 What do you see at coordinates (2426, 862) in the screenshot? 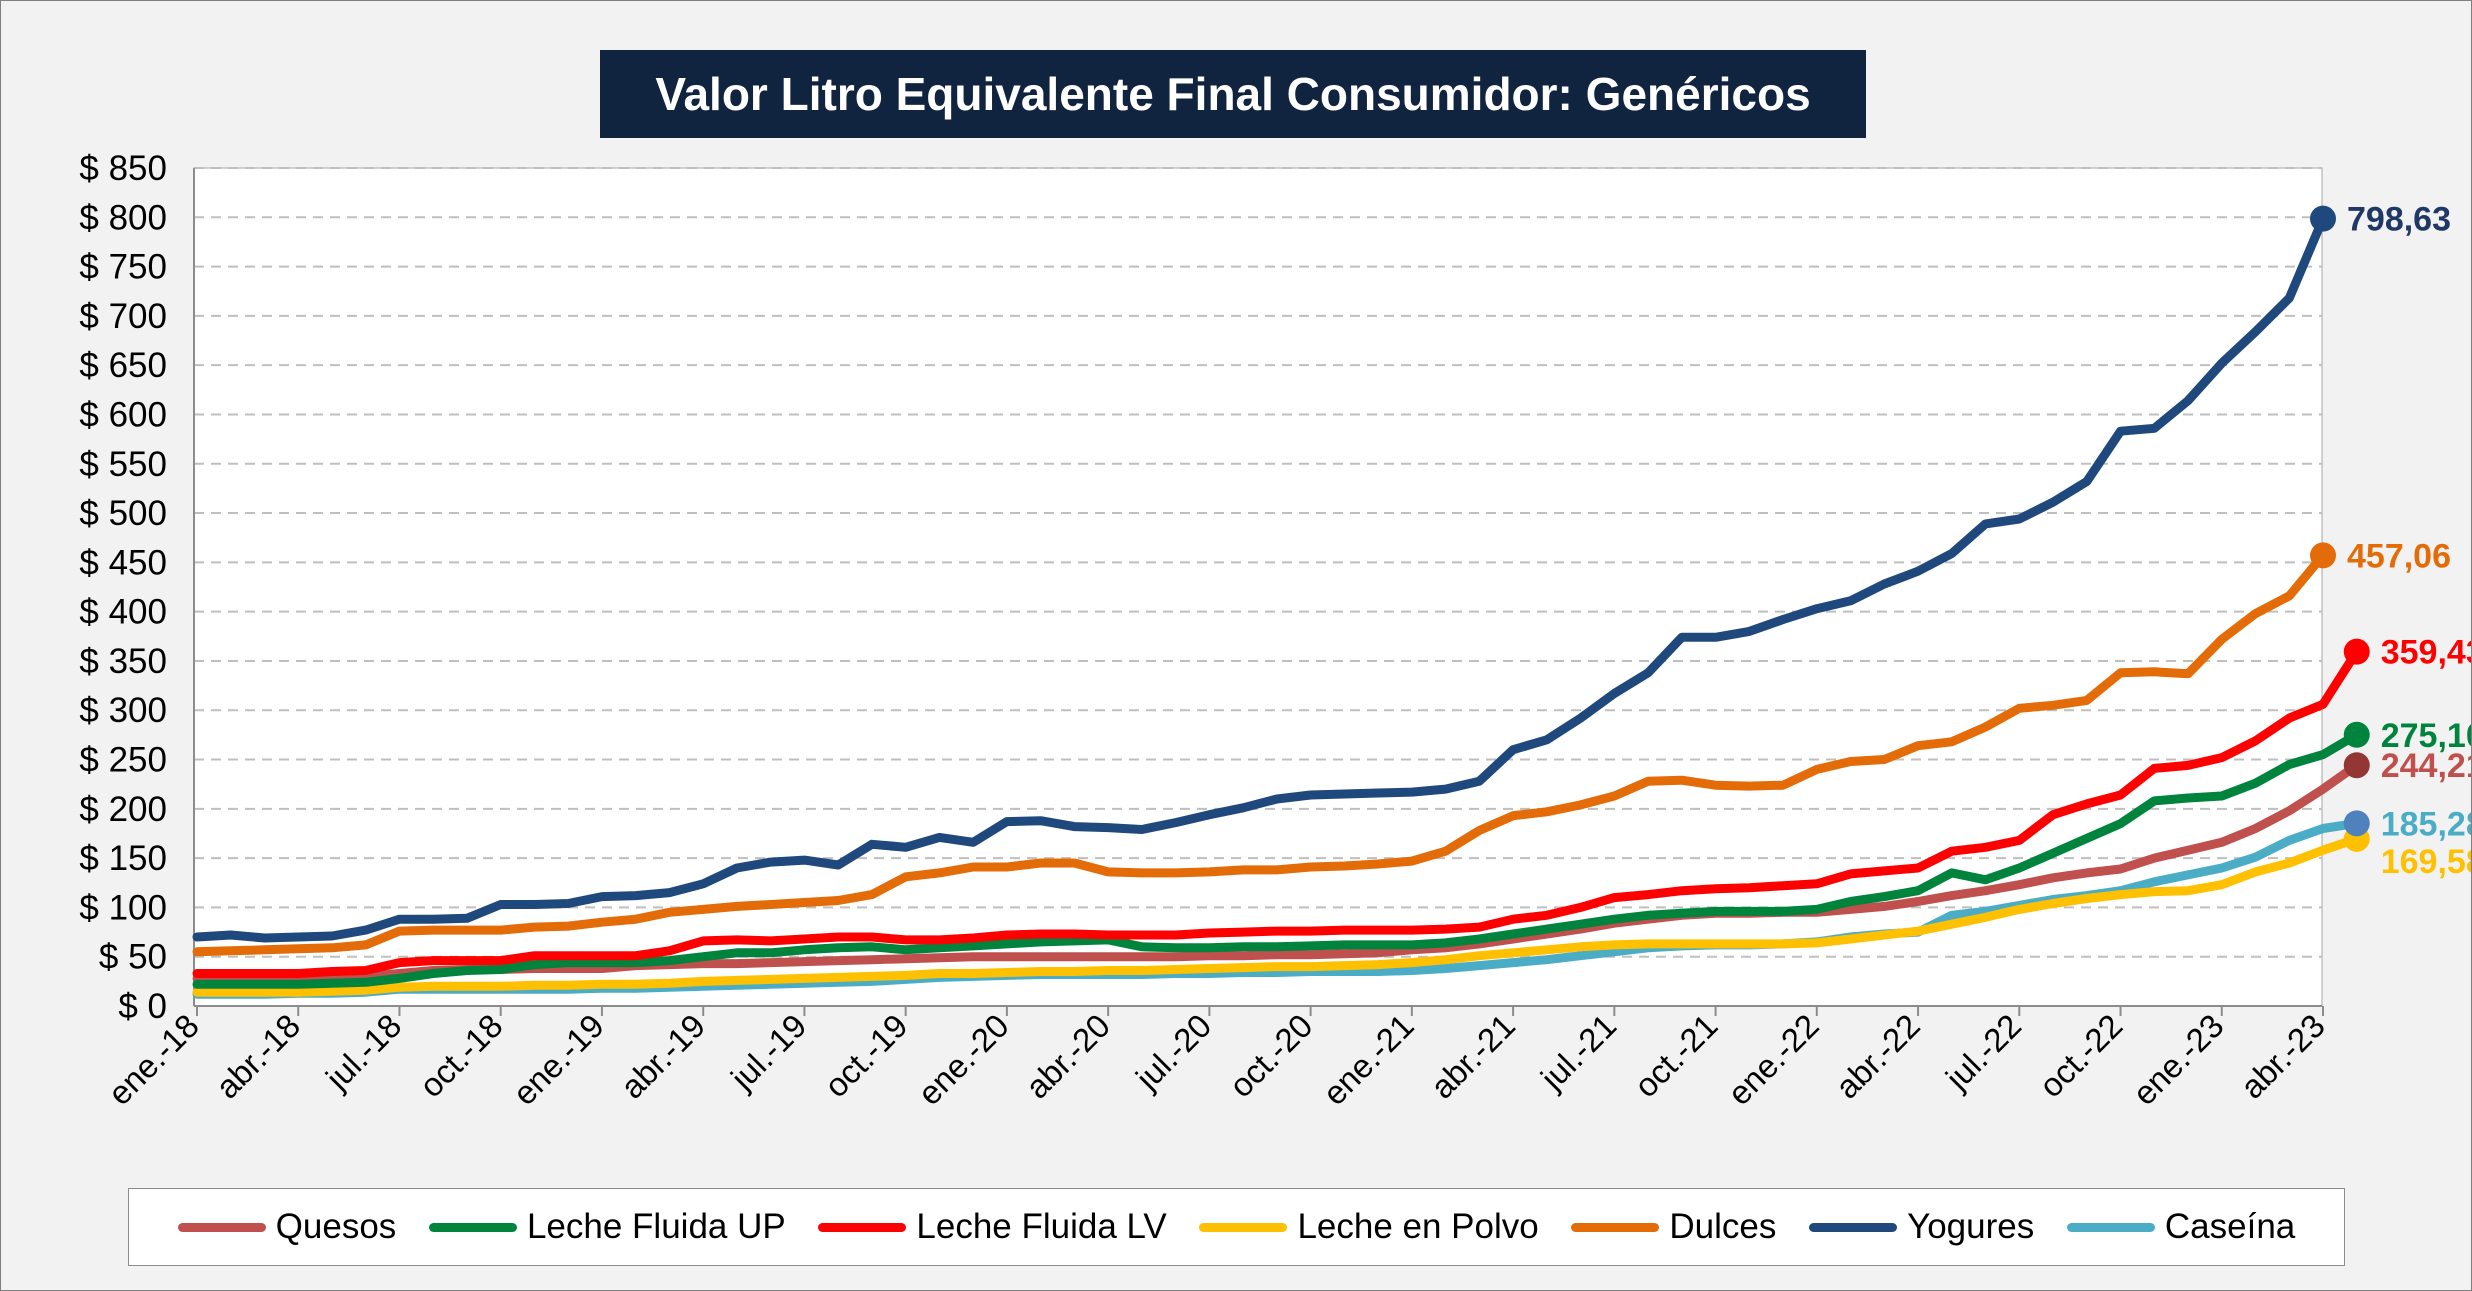
I see `end-value-label: 169,58` at bounding box center [2426, 862].